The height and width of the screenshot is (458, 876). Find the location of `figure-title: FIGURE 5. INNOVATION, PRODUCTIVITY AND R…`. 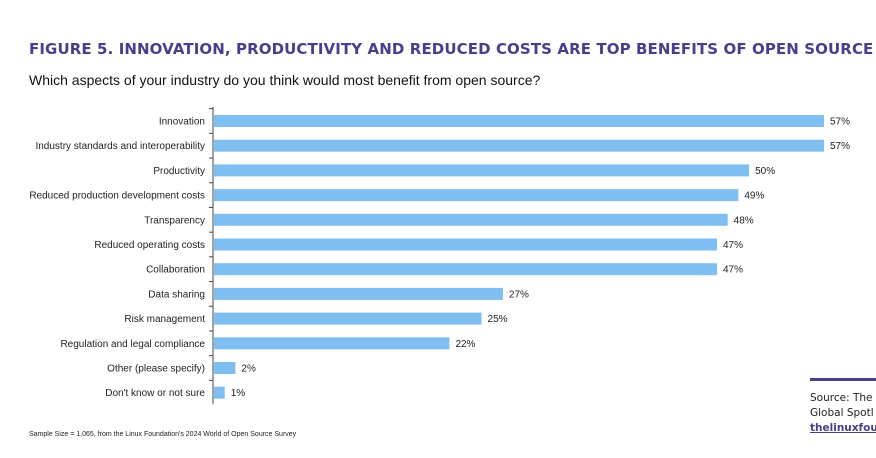

figure-title: FIGURE 5. INNOVATION, PRODUCTIVITY AND R… is located at coordinates (451, 49).